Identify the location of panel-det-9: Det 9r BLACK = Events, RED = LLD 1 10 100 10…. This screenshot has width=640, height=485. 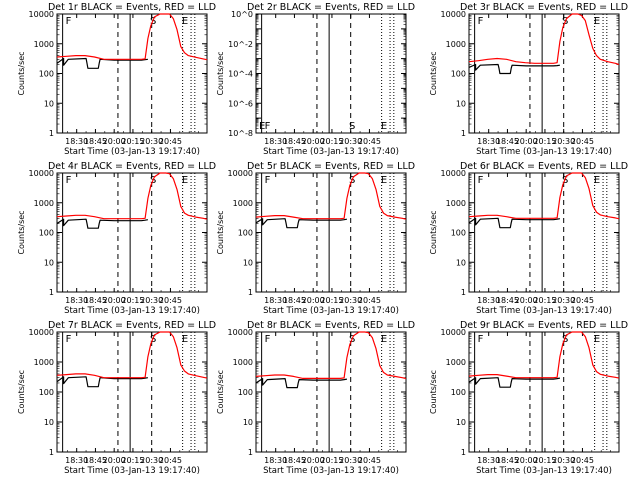
(528, 398).